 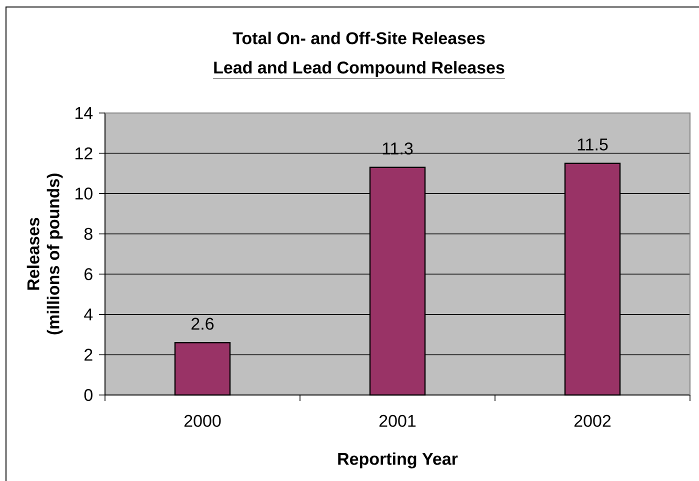 I want to click on chart-title: Total On- and Off-Site Releases, so click(x=358, y=38).